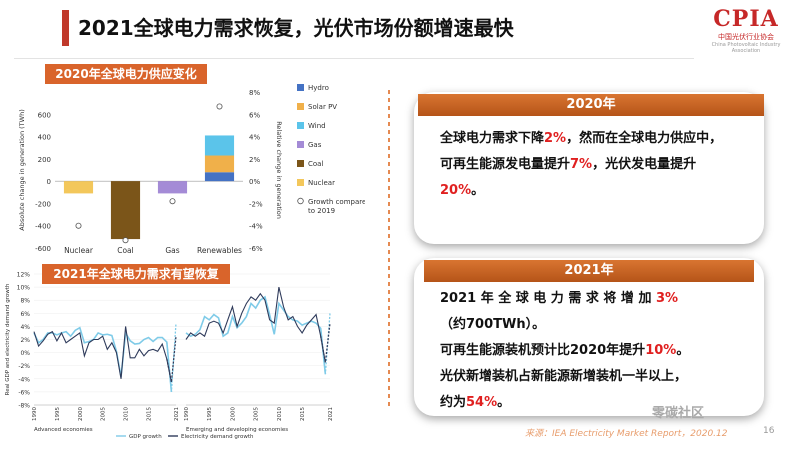 The height and width of the screenshot is (449, 800). I want to click on y2-tick-label: -2%, so click(256, 204).